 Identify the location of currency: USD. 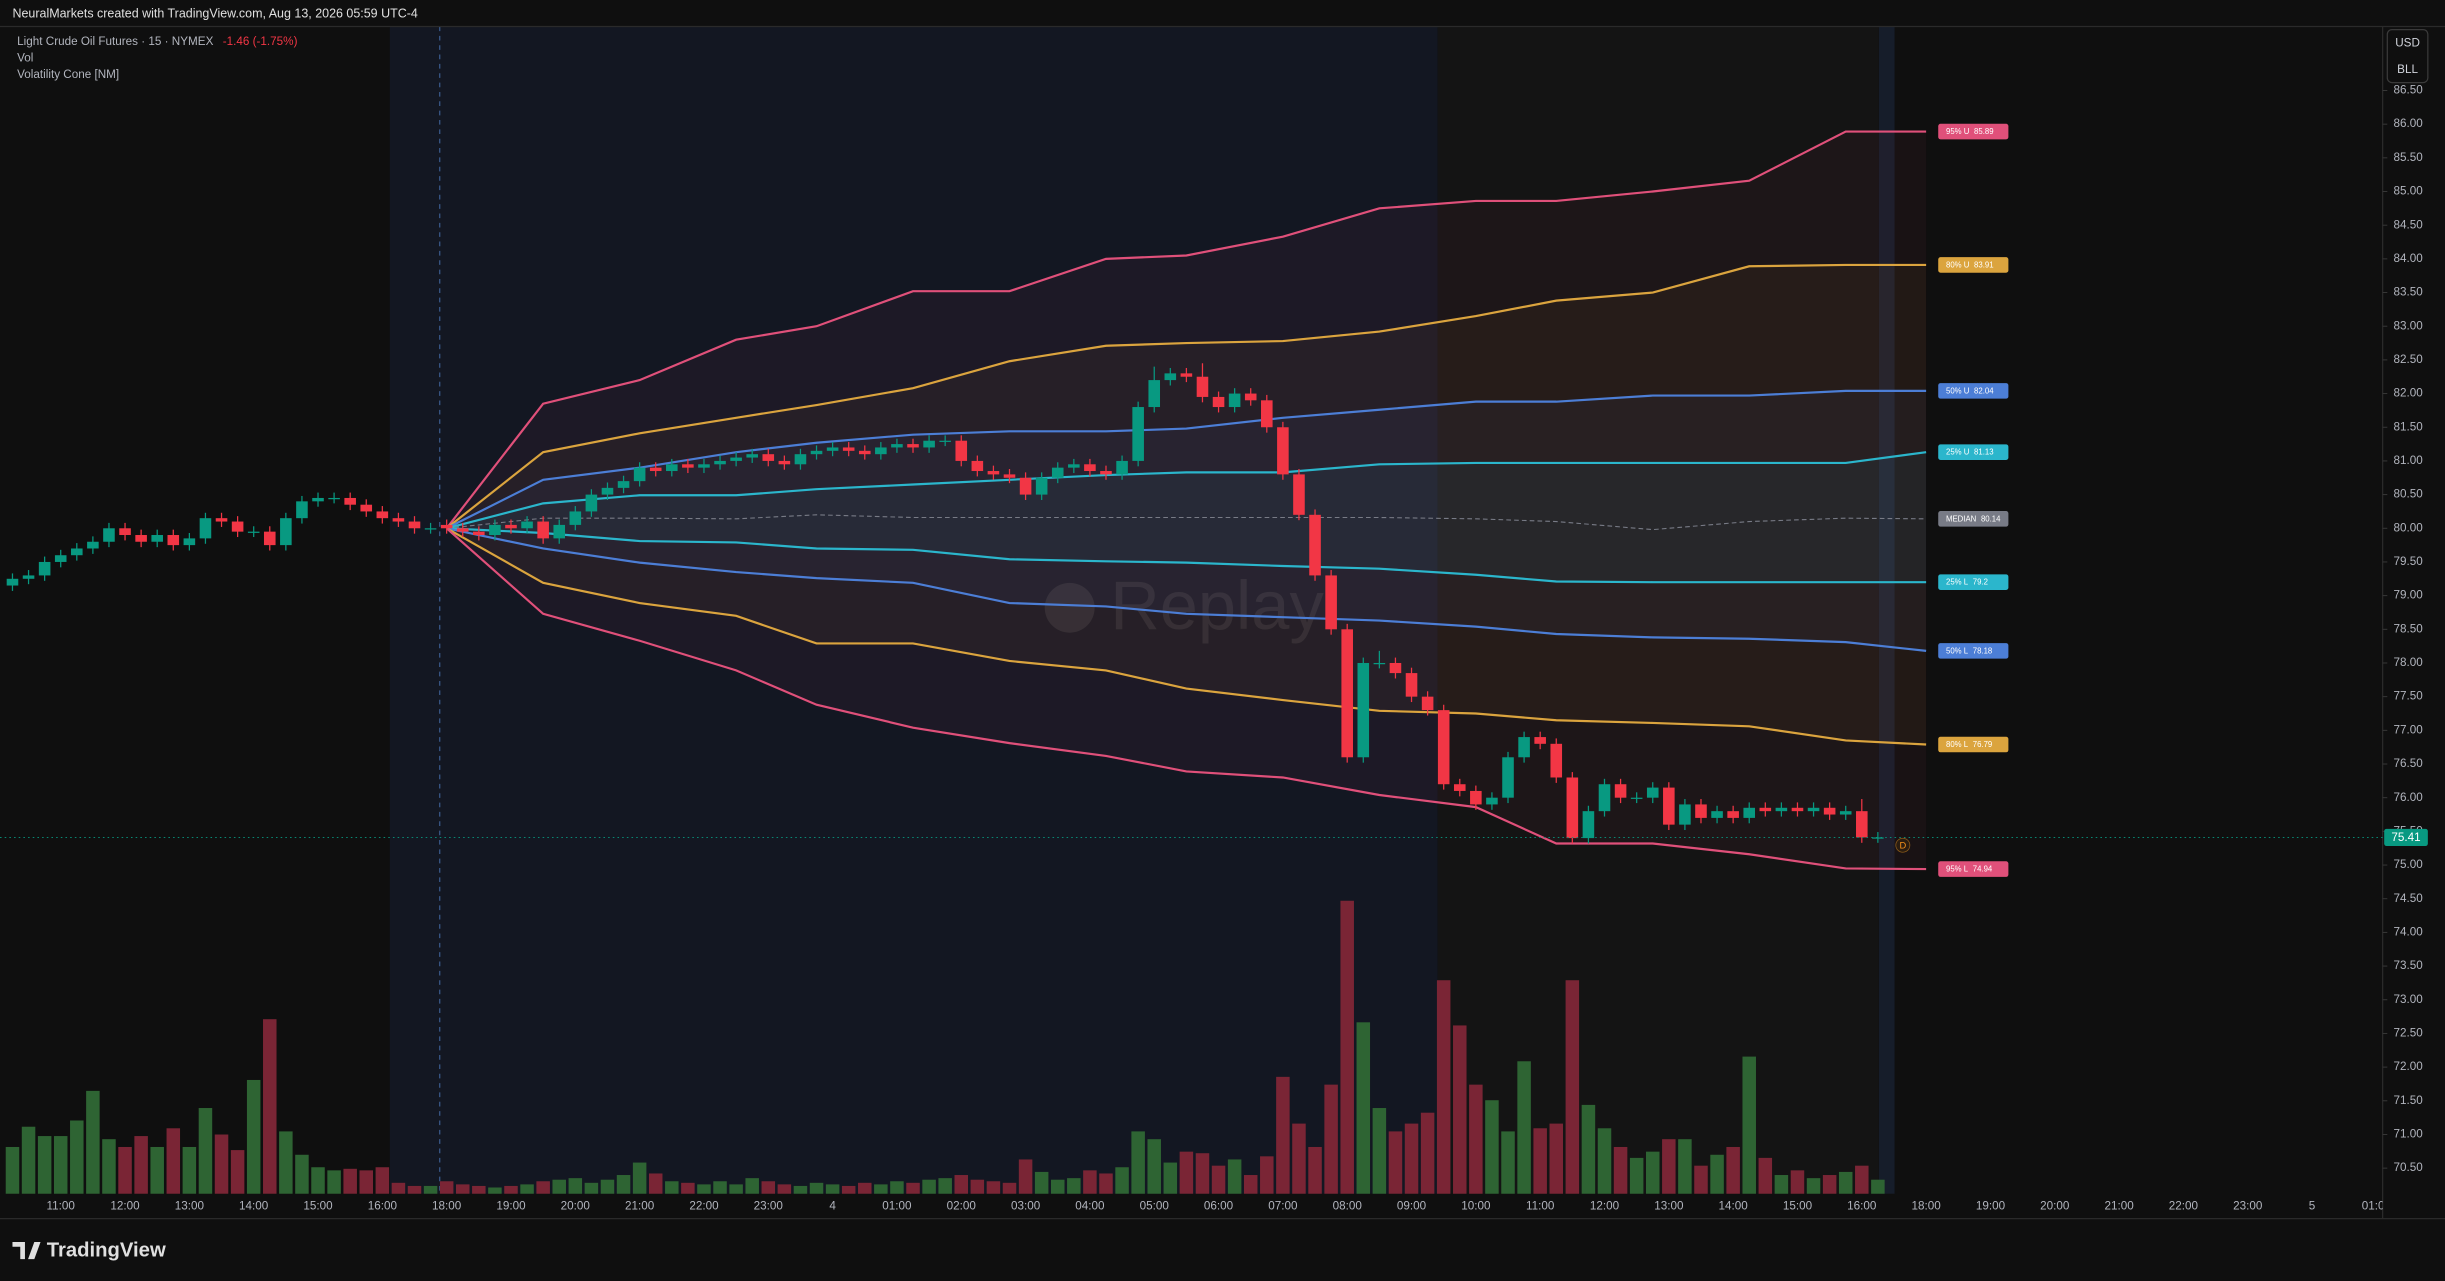
(2407, 43).